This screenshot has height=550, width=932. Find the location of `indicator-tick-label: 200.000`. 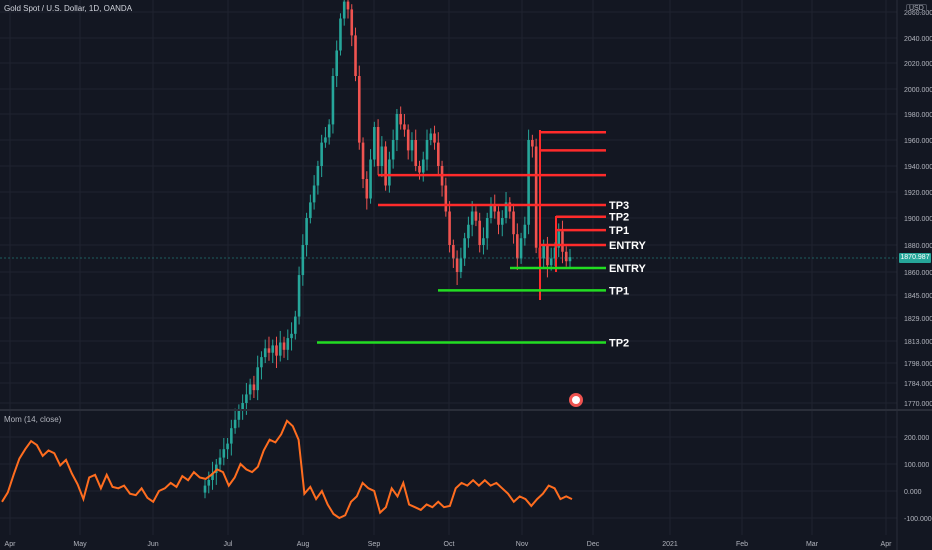

indicator-tick-label: 200.000 is located at coordinates (916, 438).